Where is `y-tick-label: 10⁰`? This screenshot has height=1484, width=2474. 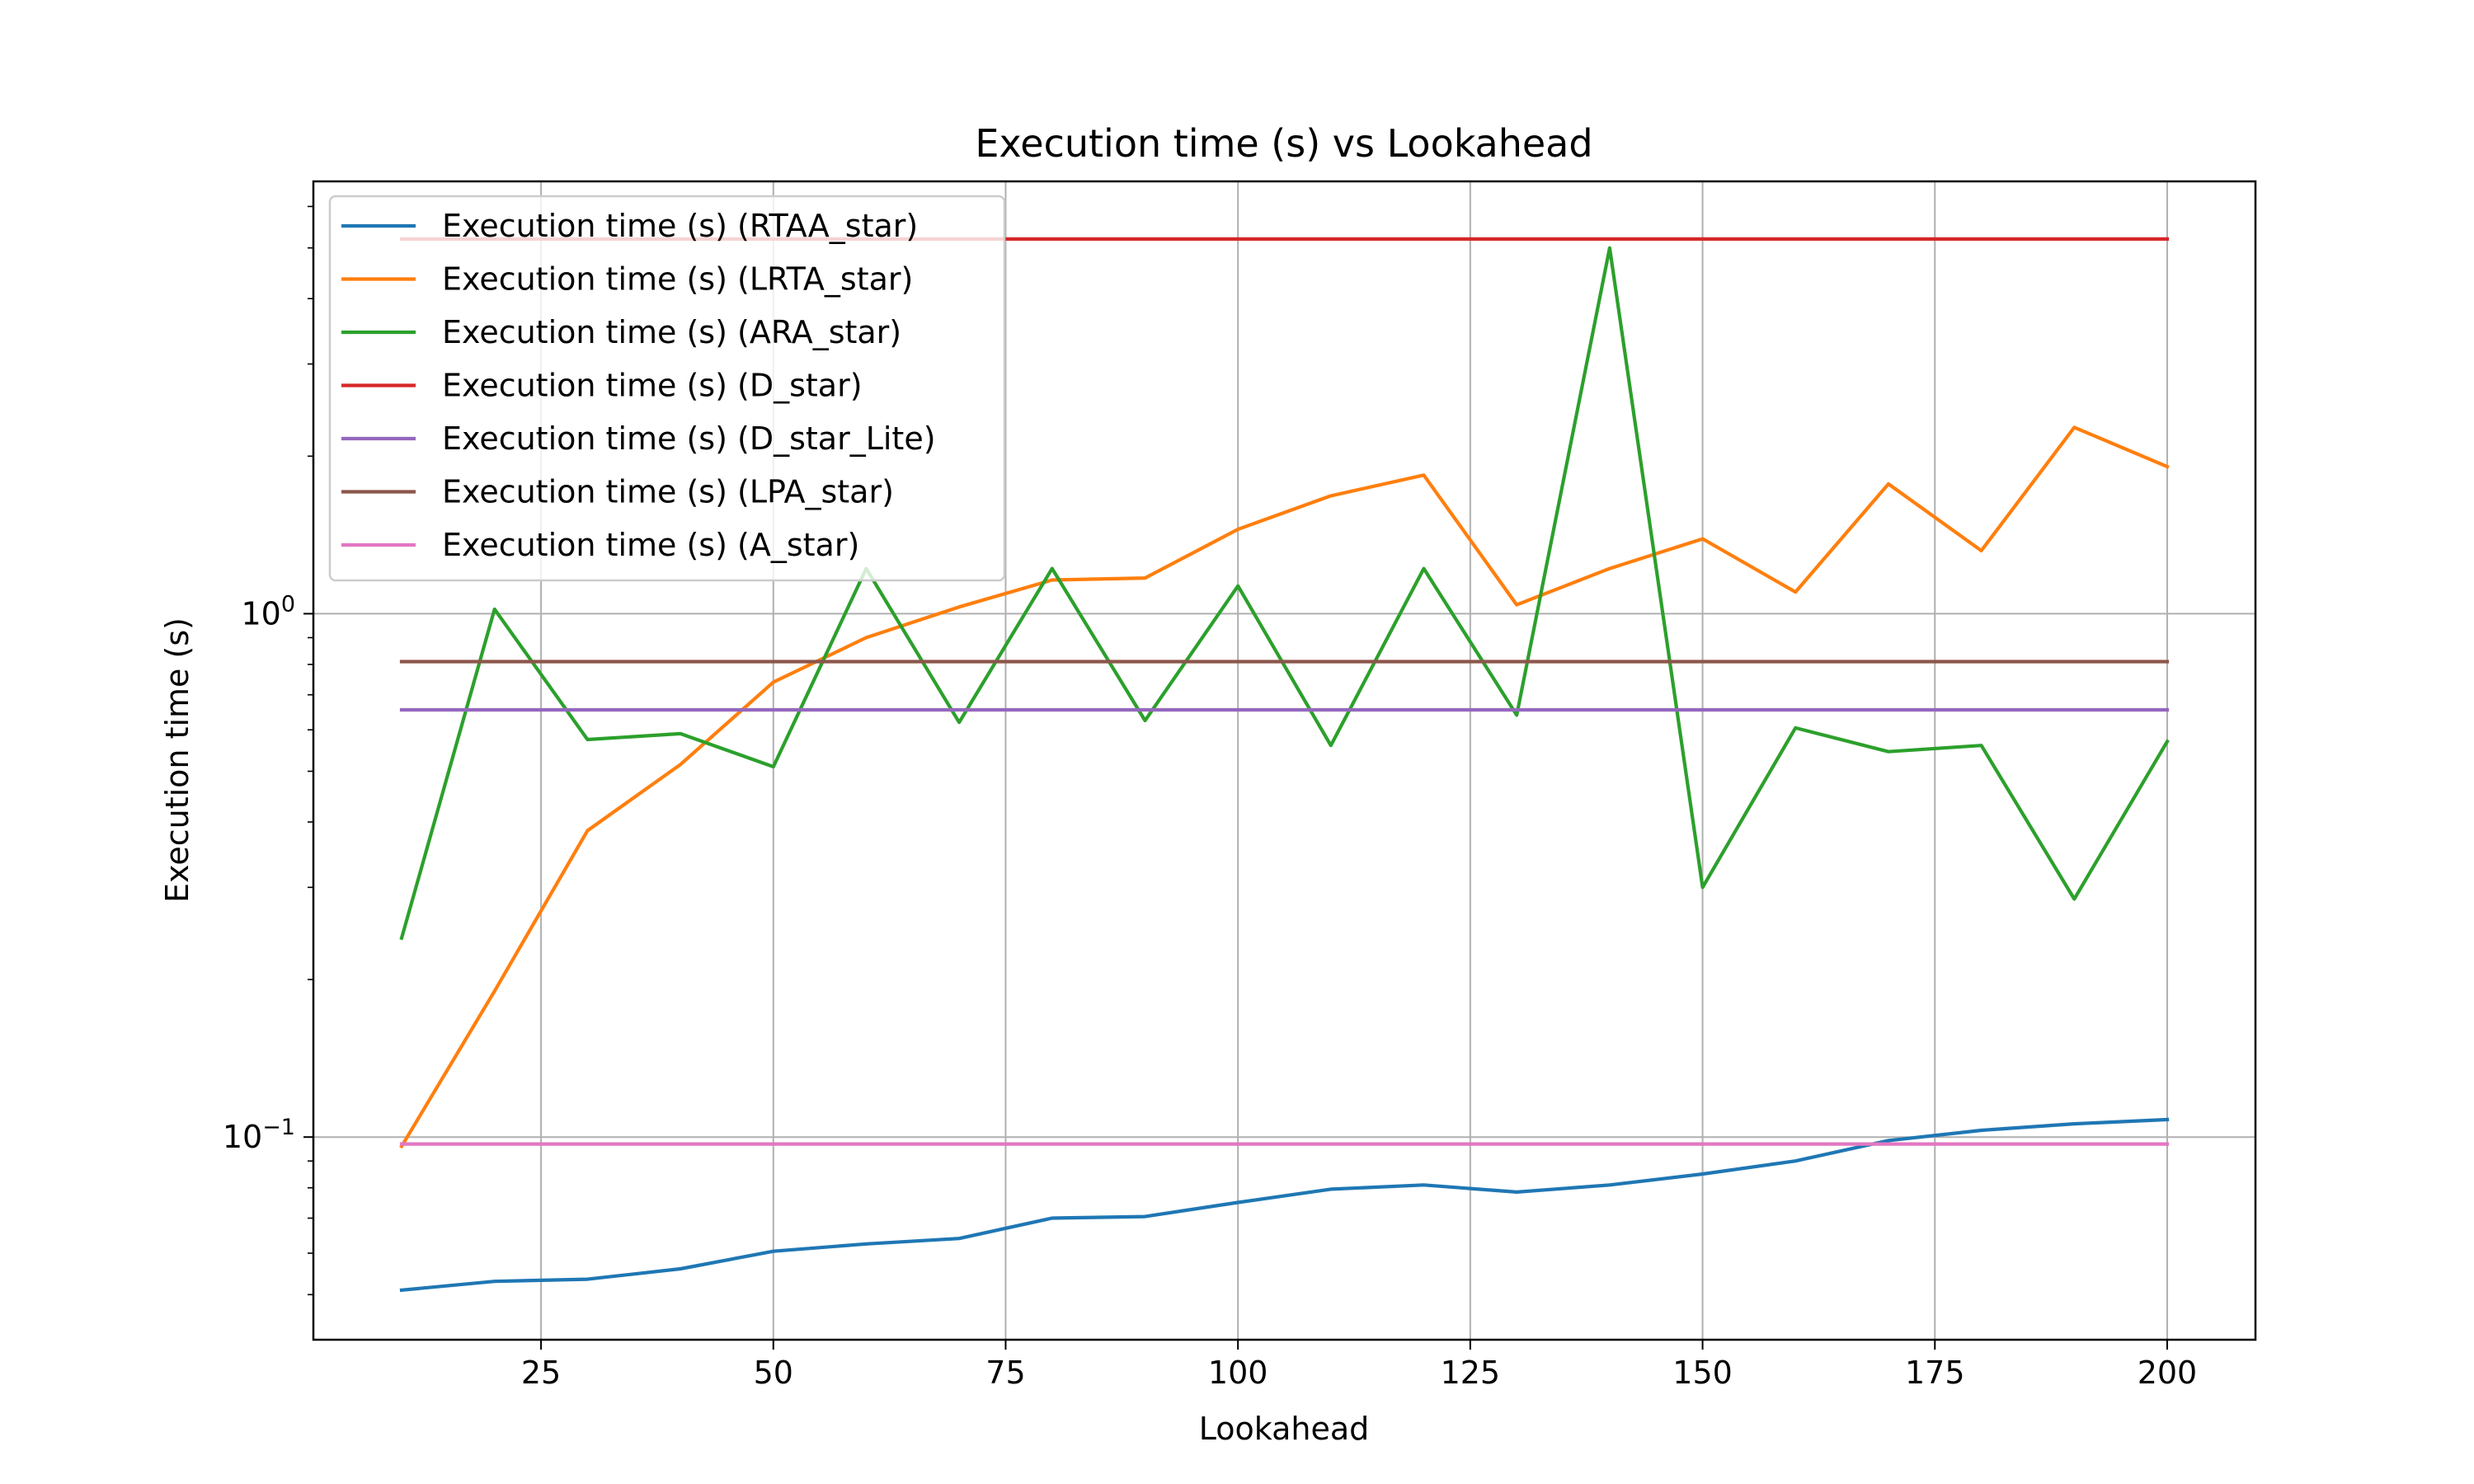
y-tick-label: 10⁰ is located at coordinates (268, 611).